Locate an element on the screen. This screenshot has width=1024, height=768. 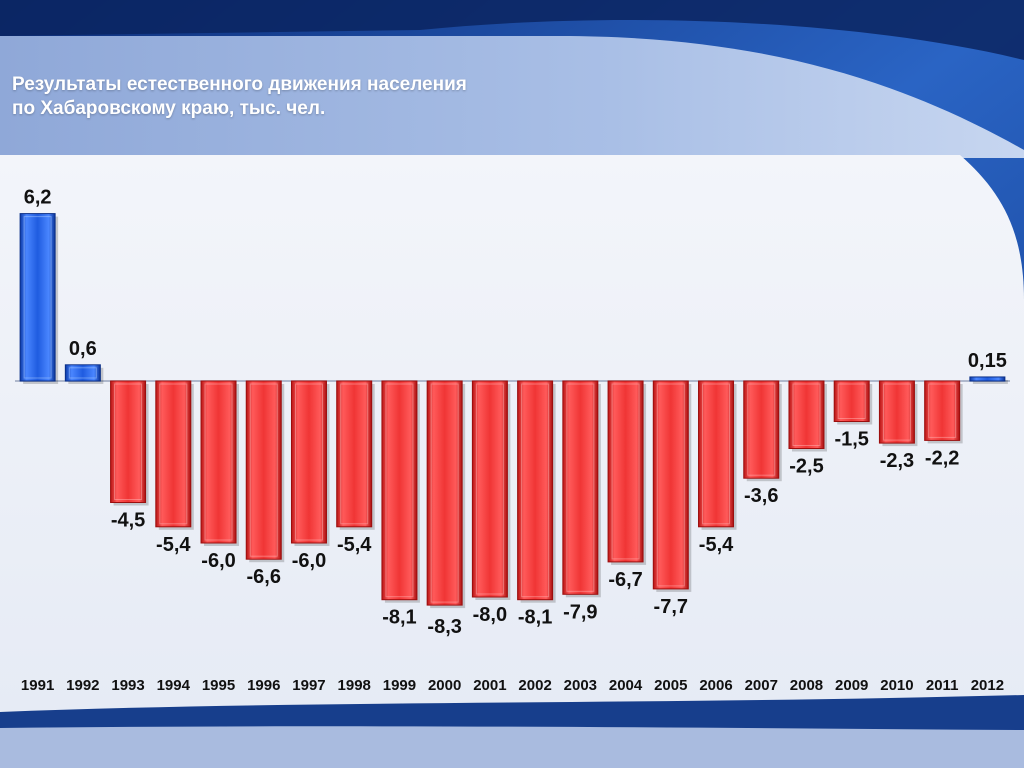
data-label: -1,5 is located at coordinates (851, 440).